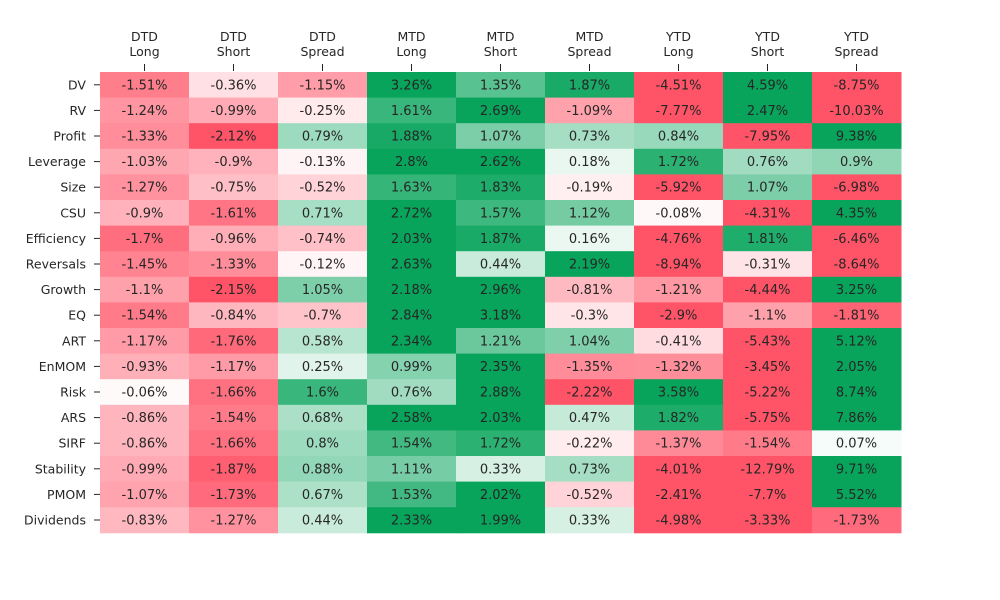 Image resolution: width=1000 pixels, height=600 pixels. I want to click on cell-value-label: -0.41%, so click(679, 341).